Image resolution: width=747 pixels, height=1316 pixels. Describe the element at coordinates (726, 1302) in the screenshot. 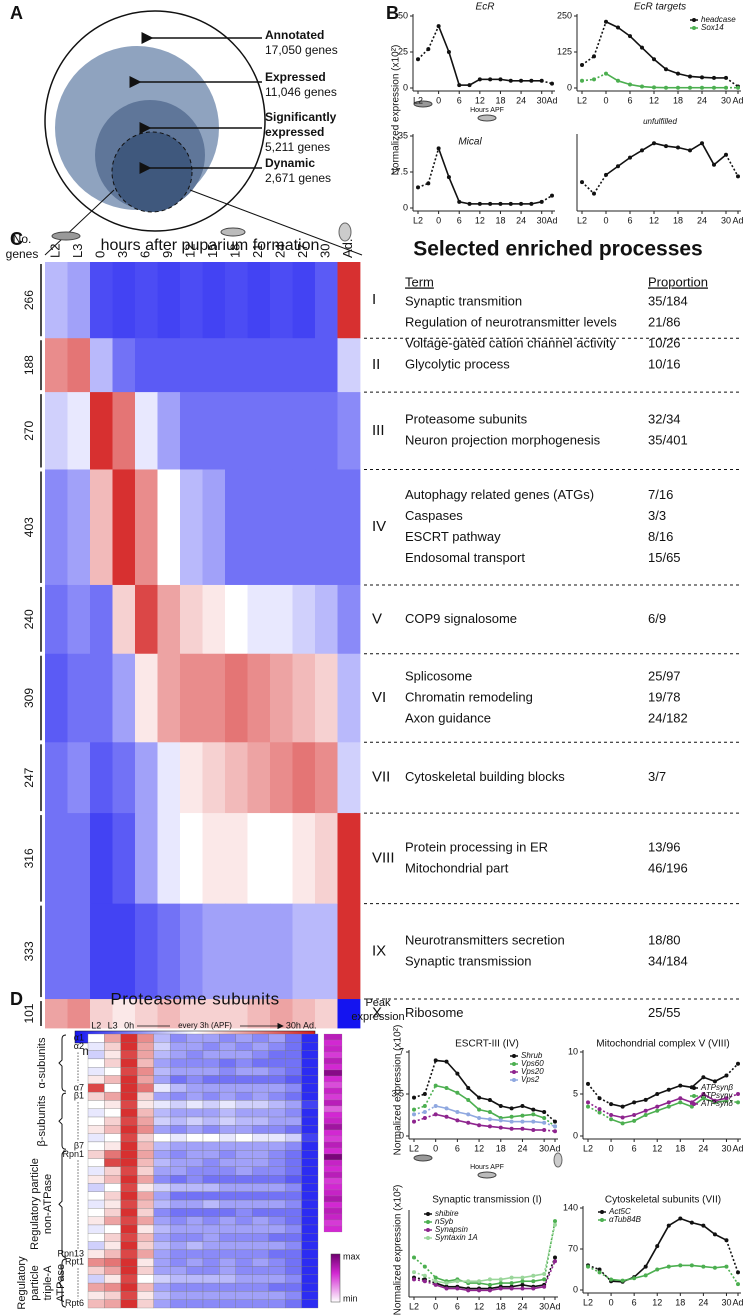

I see `x-tick-label: 30` at that location.